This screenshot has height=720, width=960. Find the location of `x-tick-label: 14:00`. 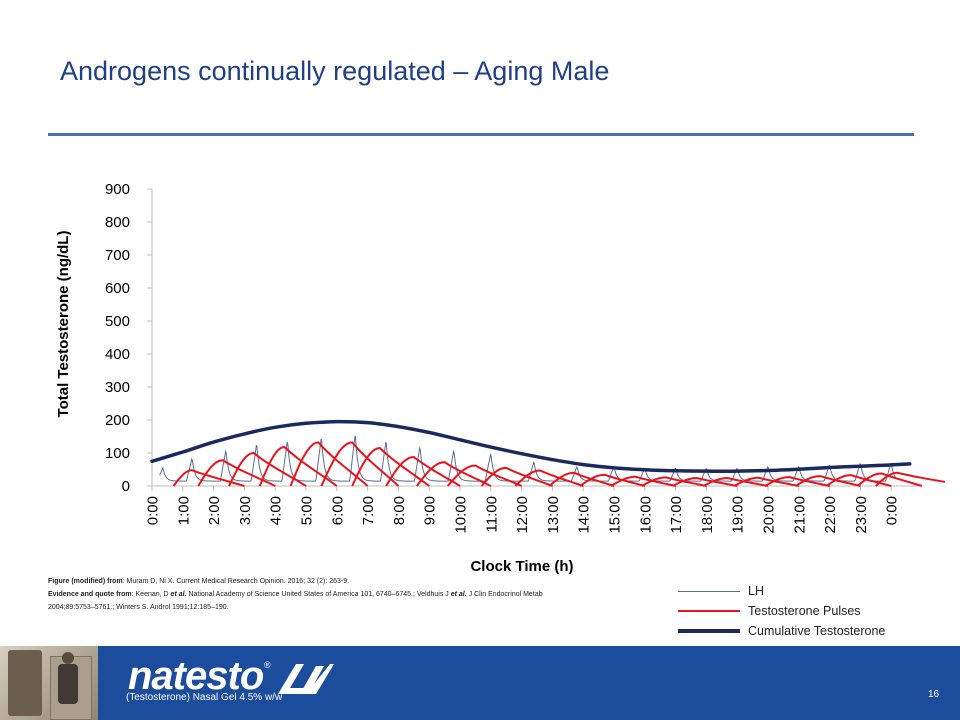

x-tick-label: 14:00 is located at coordinates (584, 515).